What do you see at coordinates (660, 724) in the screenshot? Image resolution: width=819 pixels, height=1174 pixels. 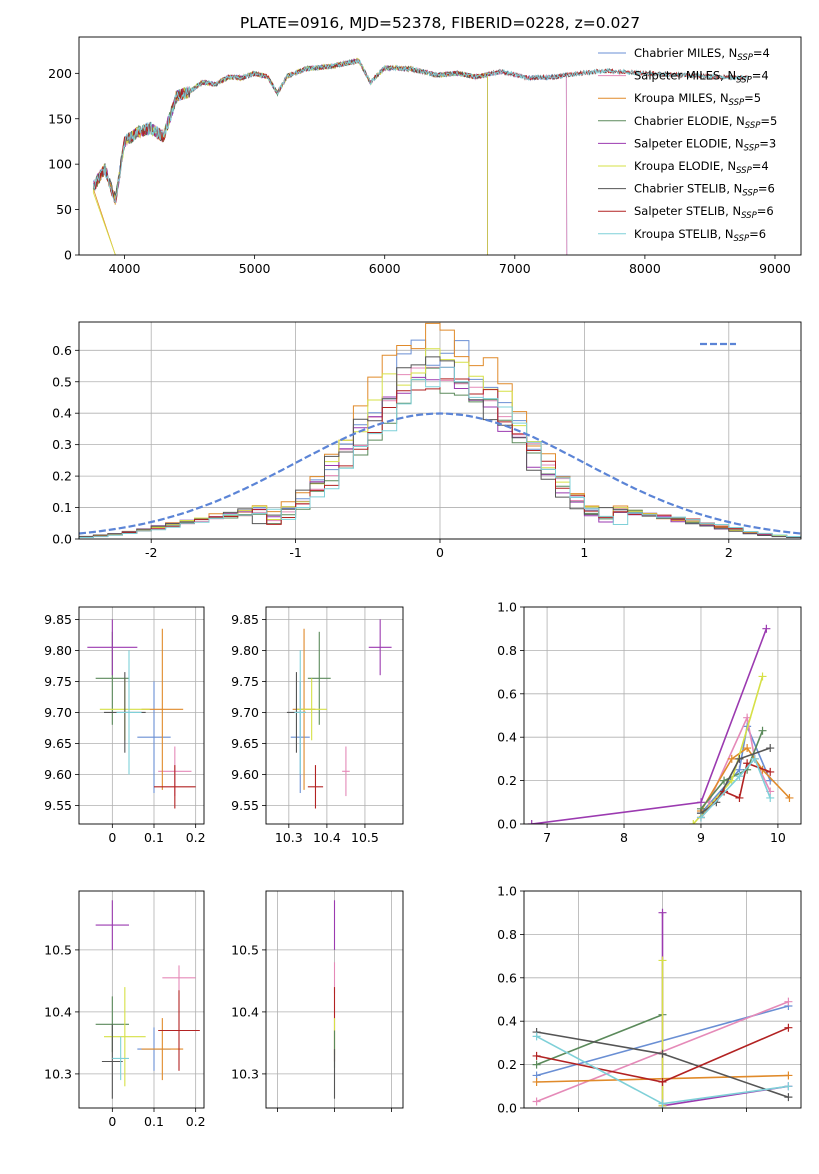 I see `mass-weight-vs-age-plot-area` at bounding box center [660, 724].